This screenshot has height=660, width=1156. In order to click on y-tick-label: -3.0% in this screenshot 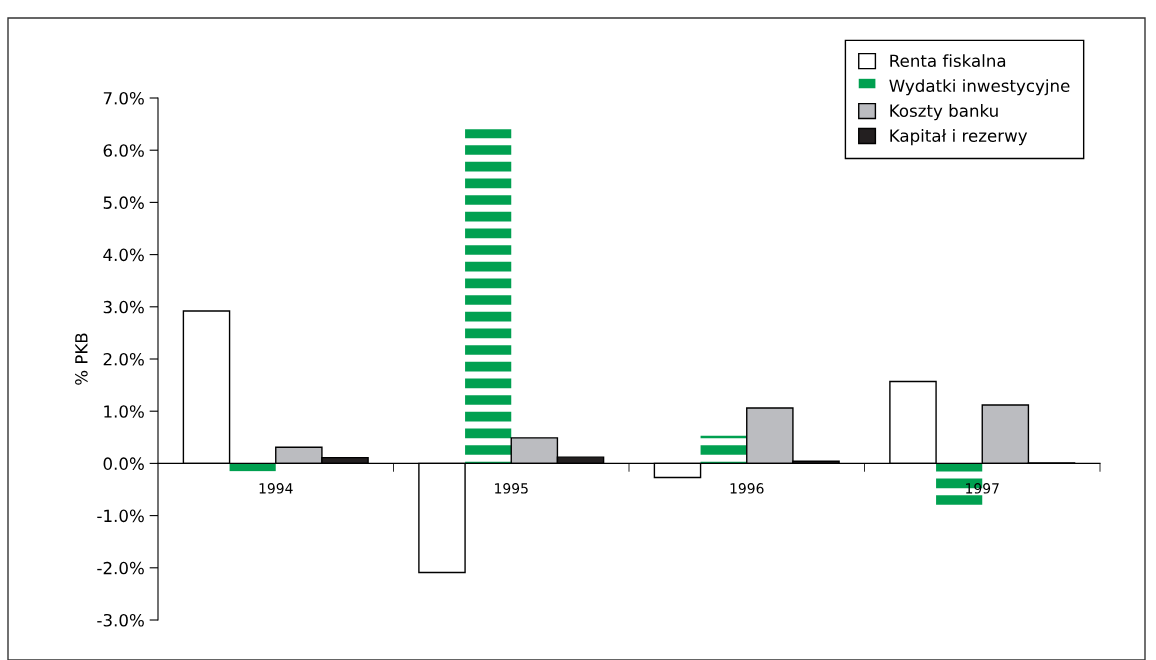, I will do `click(120, 620)`.